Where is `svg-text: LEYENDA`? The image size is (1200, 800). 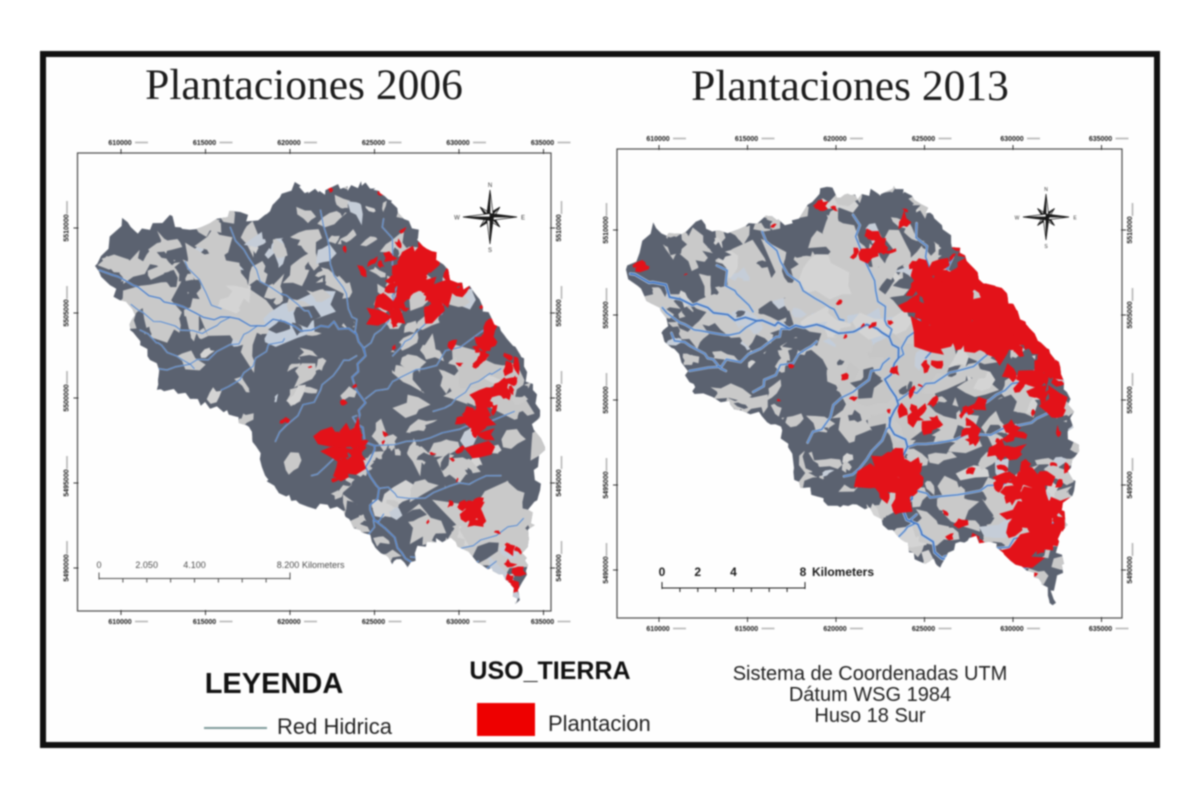 svg-text: LEYENDA is located at coordinates (274, 684).